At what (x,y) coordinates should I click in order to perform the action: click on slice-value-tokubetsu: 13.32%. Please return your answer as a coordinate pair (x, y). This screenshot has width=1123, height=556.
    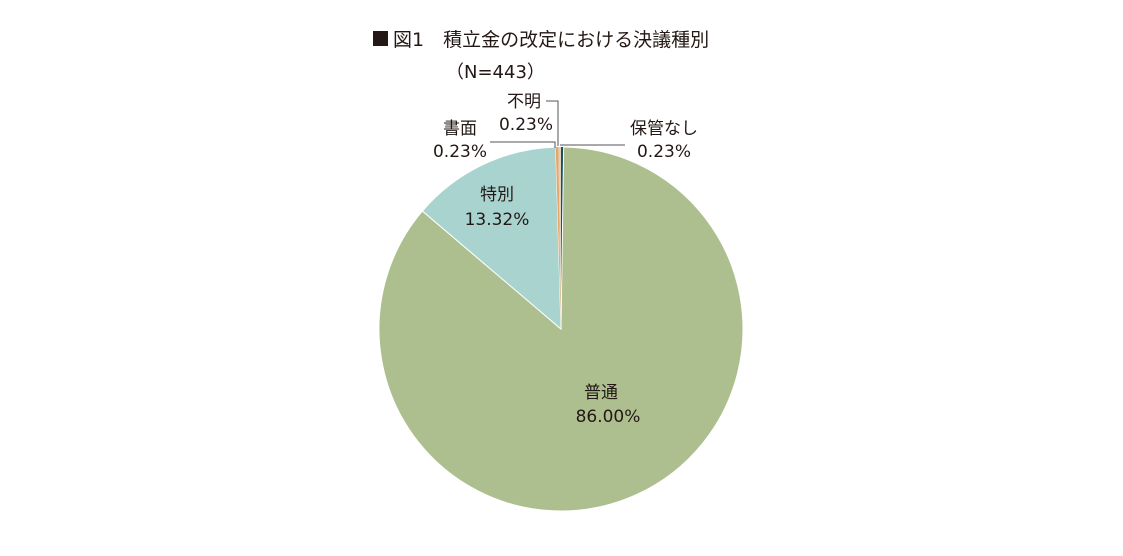
    Looking at the image, I should click on (497, 220).